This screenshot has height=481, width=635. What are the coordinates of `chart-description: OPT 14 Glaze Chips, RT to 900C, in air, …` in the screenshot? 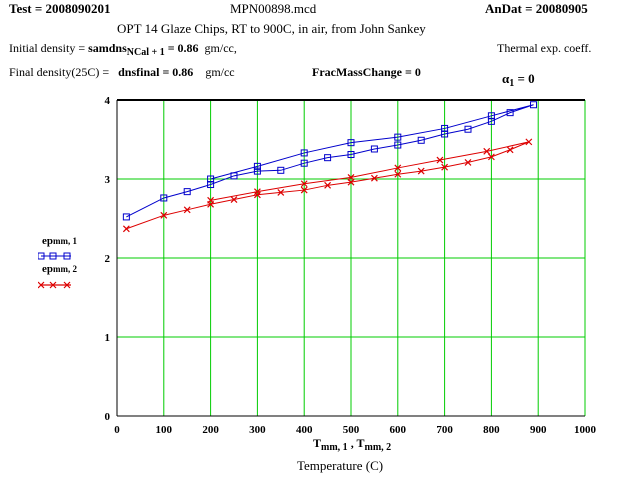 It's located at (271, 28).